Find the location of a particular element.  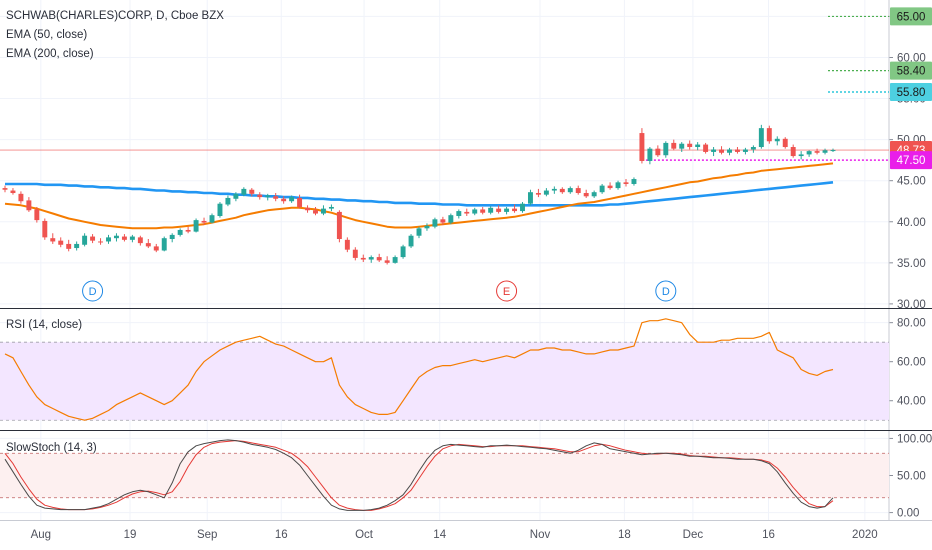

time-tick-label: Nov is located at coordinates (540, 535).